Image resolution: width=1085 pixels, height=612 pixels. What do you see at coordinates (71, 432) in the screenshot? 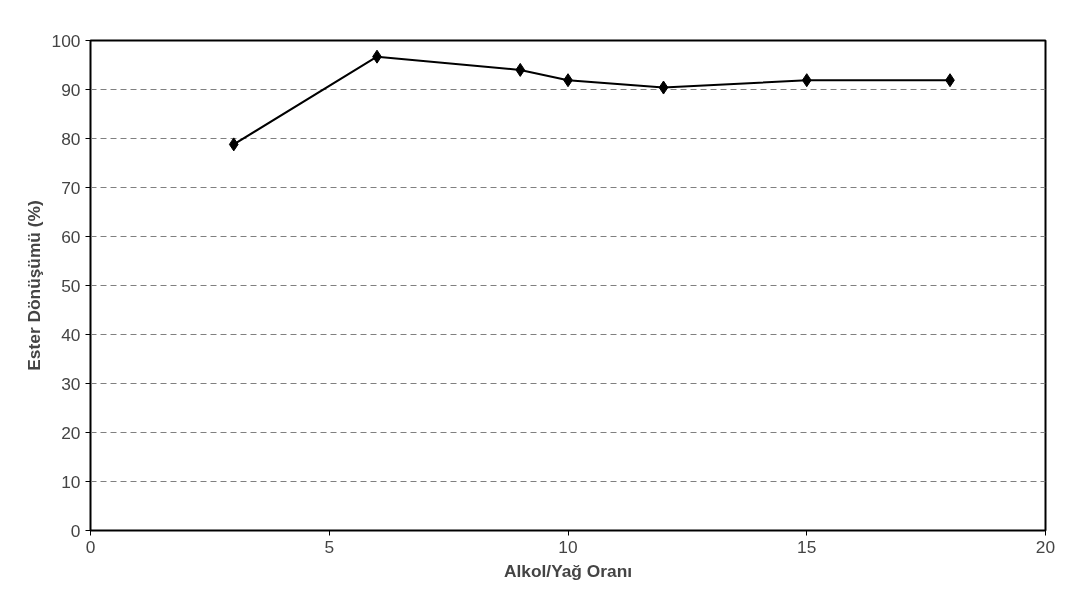
I see `y-tick-label: 20` at bounding box center [71, 432].